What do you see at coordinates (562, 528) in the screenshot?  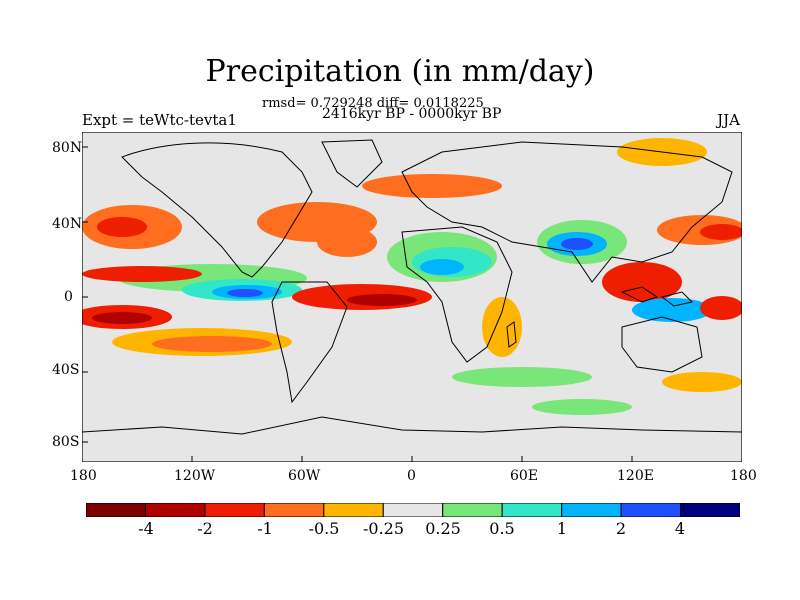 I see `colorbar-label-8: 1` at bounding box center [562, 528].